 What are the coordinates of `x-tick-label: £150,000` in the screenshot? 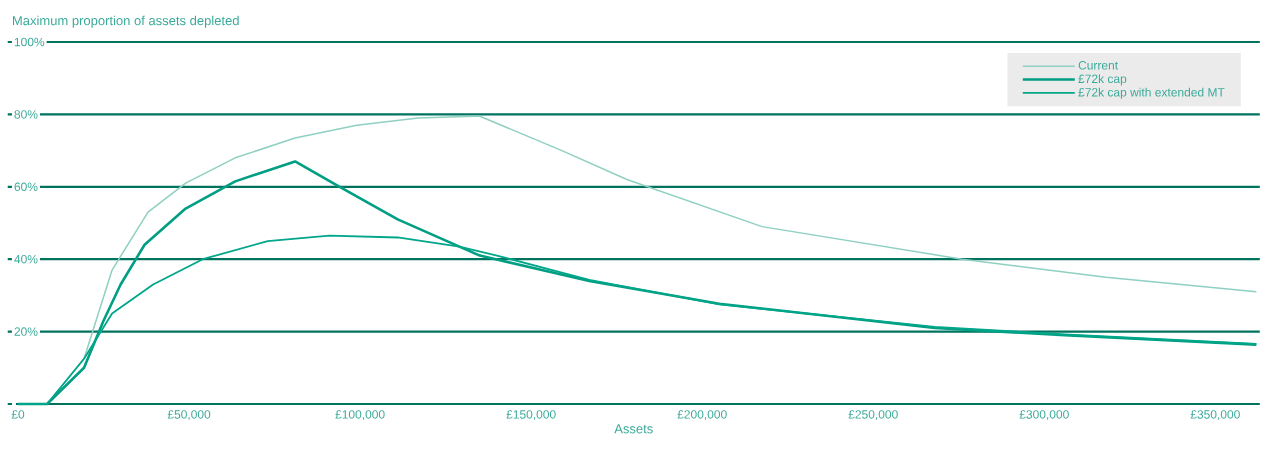 It's located at (531, 415).